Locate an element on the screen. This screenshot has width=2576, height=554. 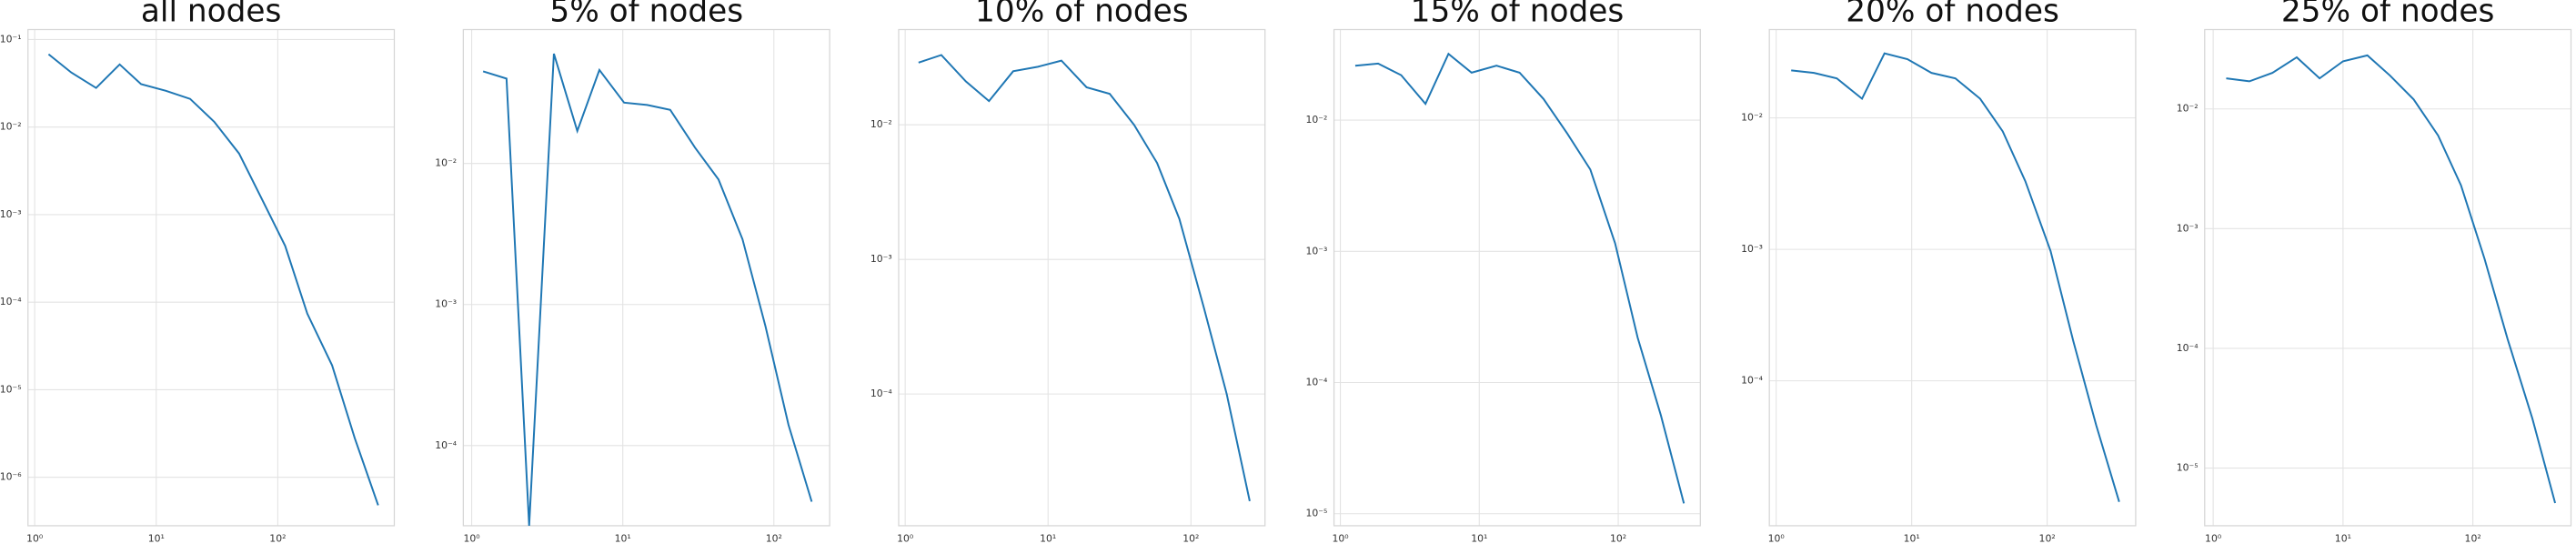
y-tick-label: 10⁻¹ is located at coordinates (11, 39).